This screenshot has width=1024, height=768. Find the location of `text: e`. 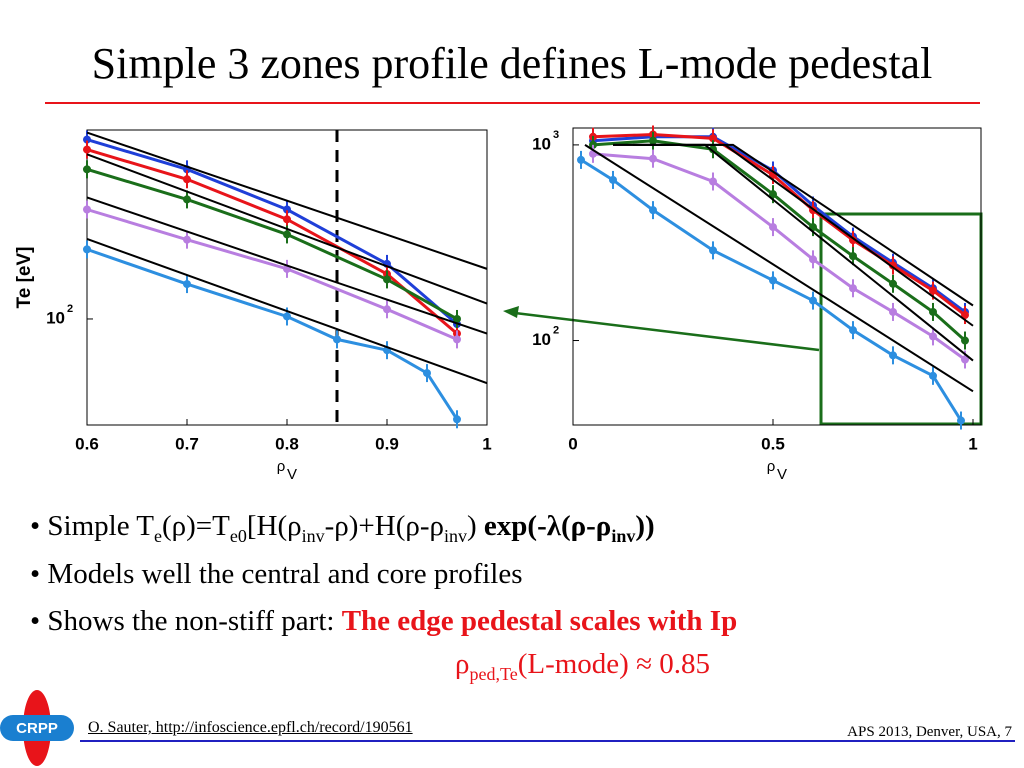

text: e is located at coordinates (158, 535).